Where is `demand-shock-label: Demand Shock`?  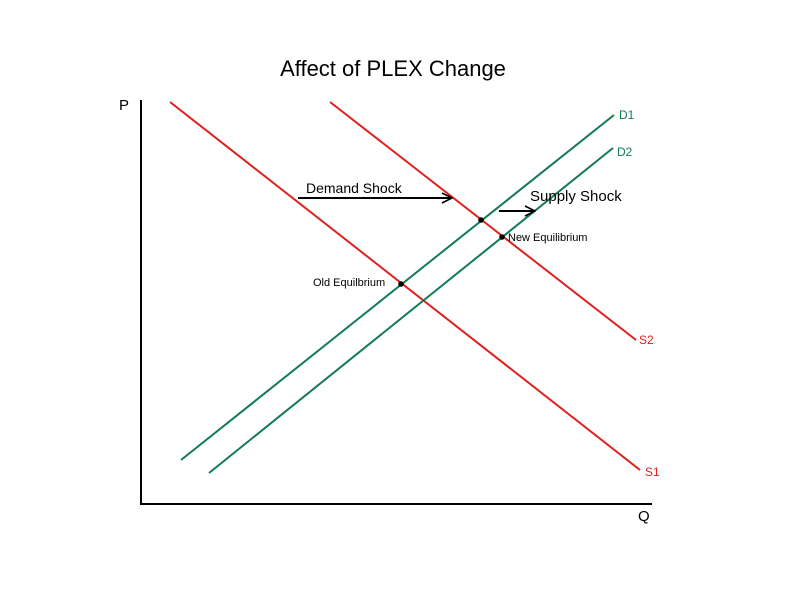 demand-shock-label: Demand Shock is located at coordinates (354, 188).